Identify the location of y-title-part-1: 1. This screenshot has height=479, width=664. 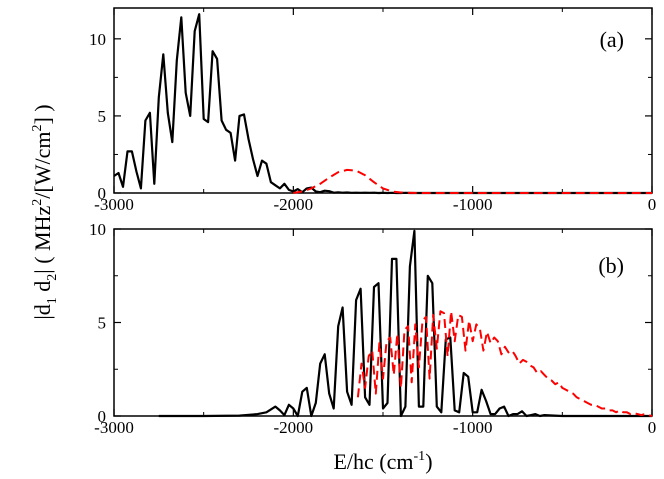
(52, 300).